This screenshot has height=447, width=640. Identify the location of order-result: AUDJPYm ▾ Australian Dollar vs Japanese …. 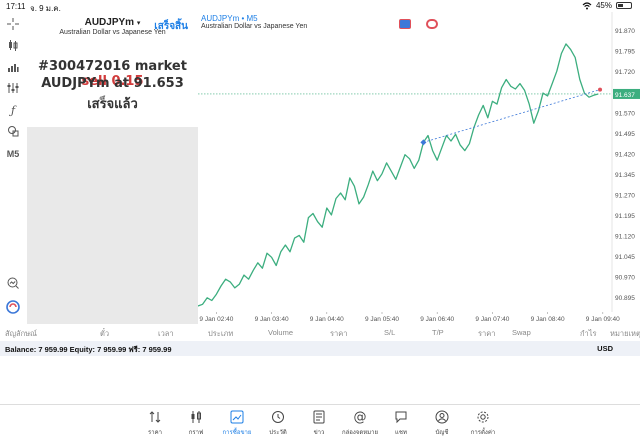
(112, 69).